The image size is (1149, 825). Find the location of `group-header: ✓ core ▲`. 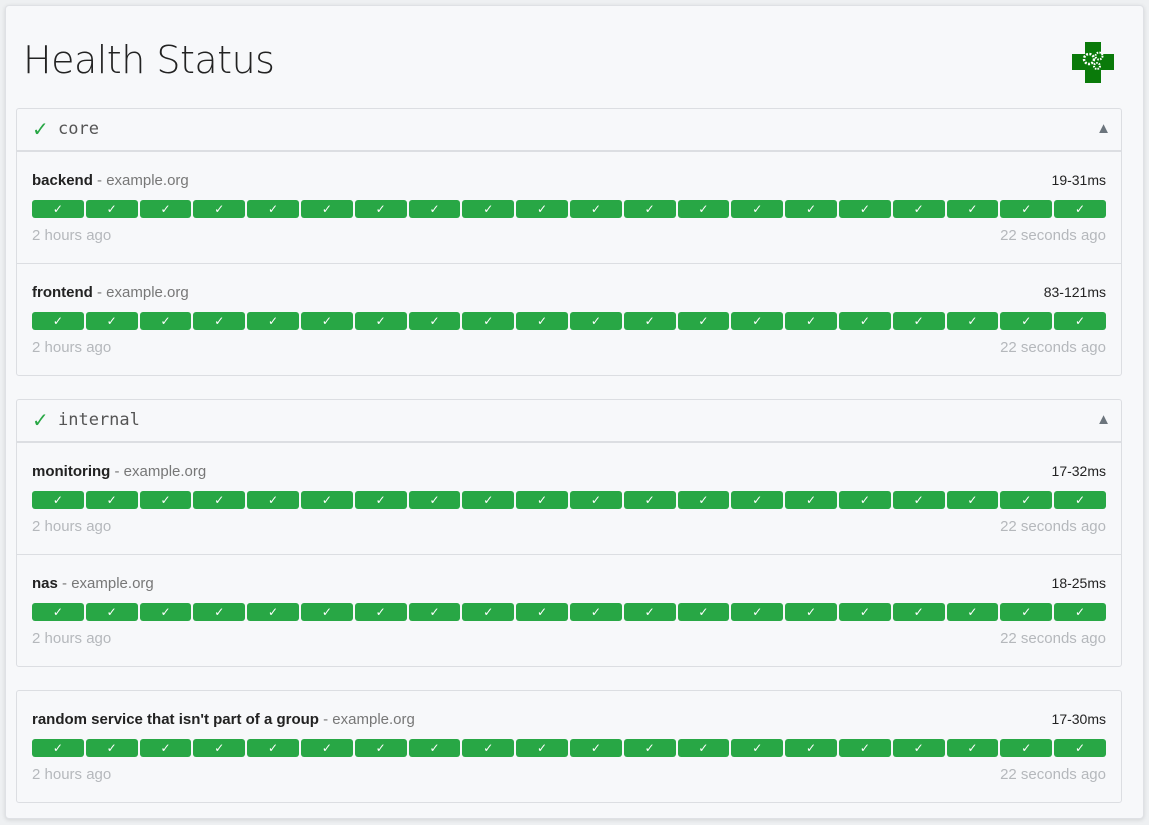

group-header: ✓ core ▲ is located at coordinates (569, 130).